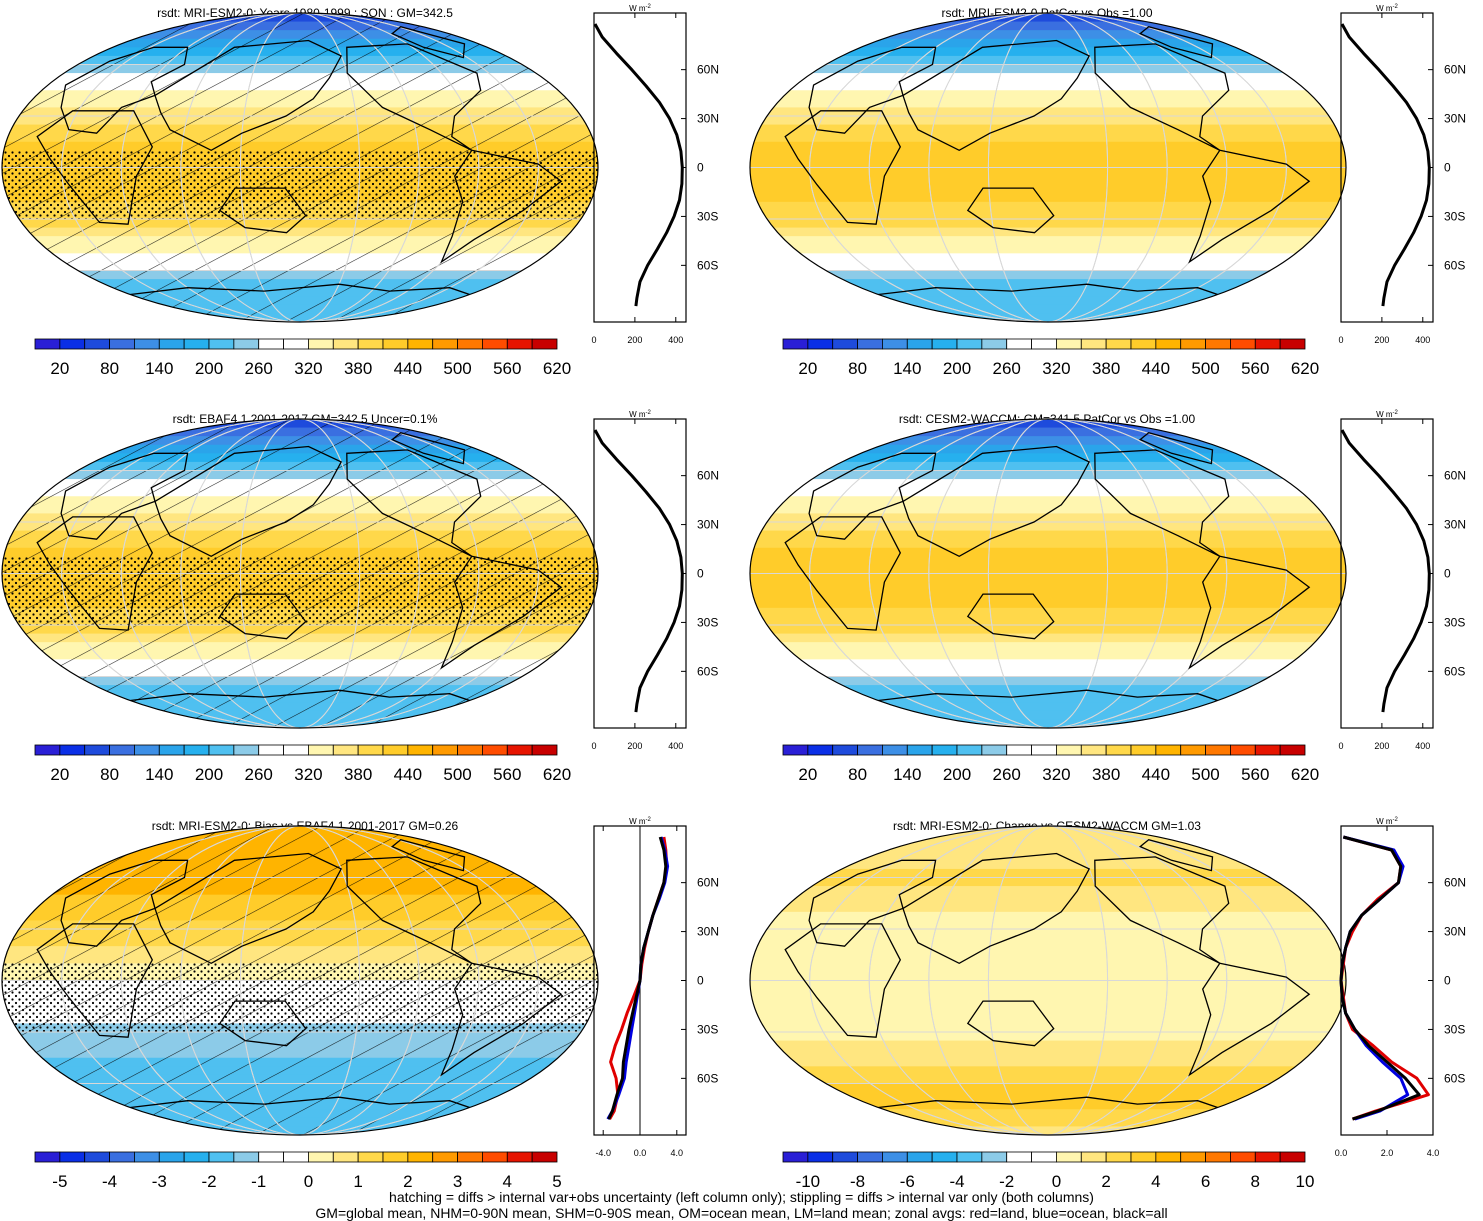  I want to click on zonal-x-tick-label: 0, so click(593, 746).